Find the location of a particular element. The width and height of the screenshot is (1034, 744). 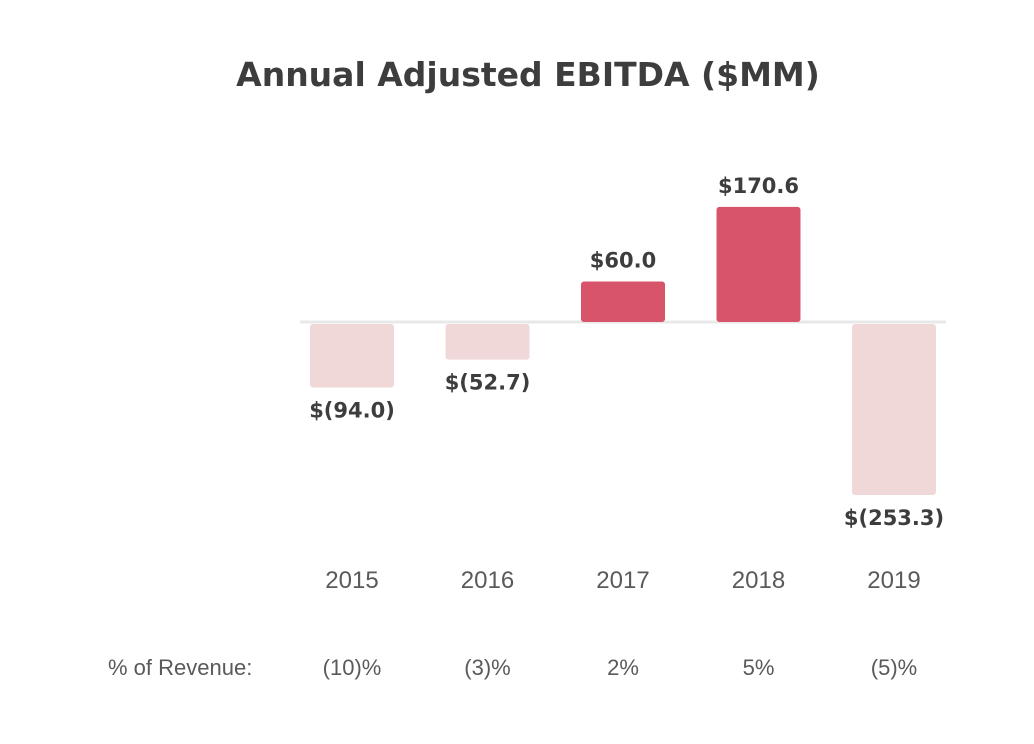

bar-2017 is located at coordinates (623, 301).